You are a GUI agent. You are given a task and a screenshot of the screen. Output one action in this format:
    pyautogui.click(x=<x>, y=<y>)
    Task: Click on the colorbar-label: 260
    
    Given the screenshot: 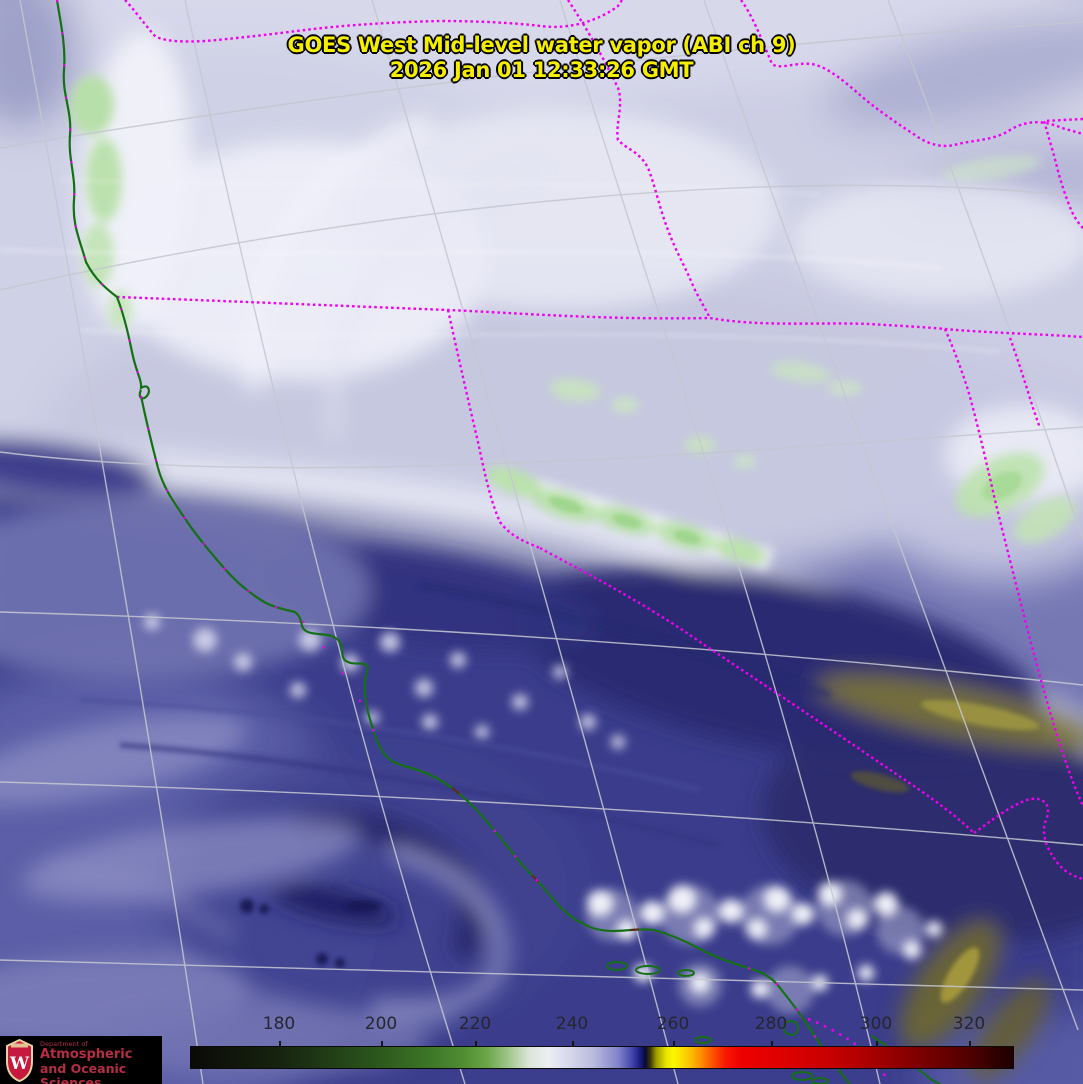 What is the action you would take?
    pyautogui.click(x=673, y=1024)
    